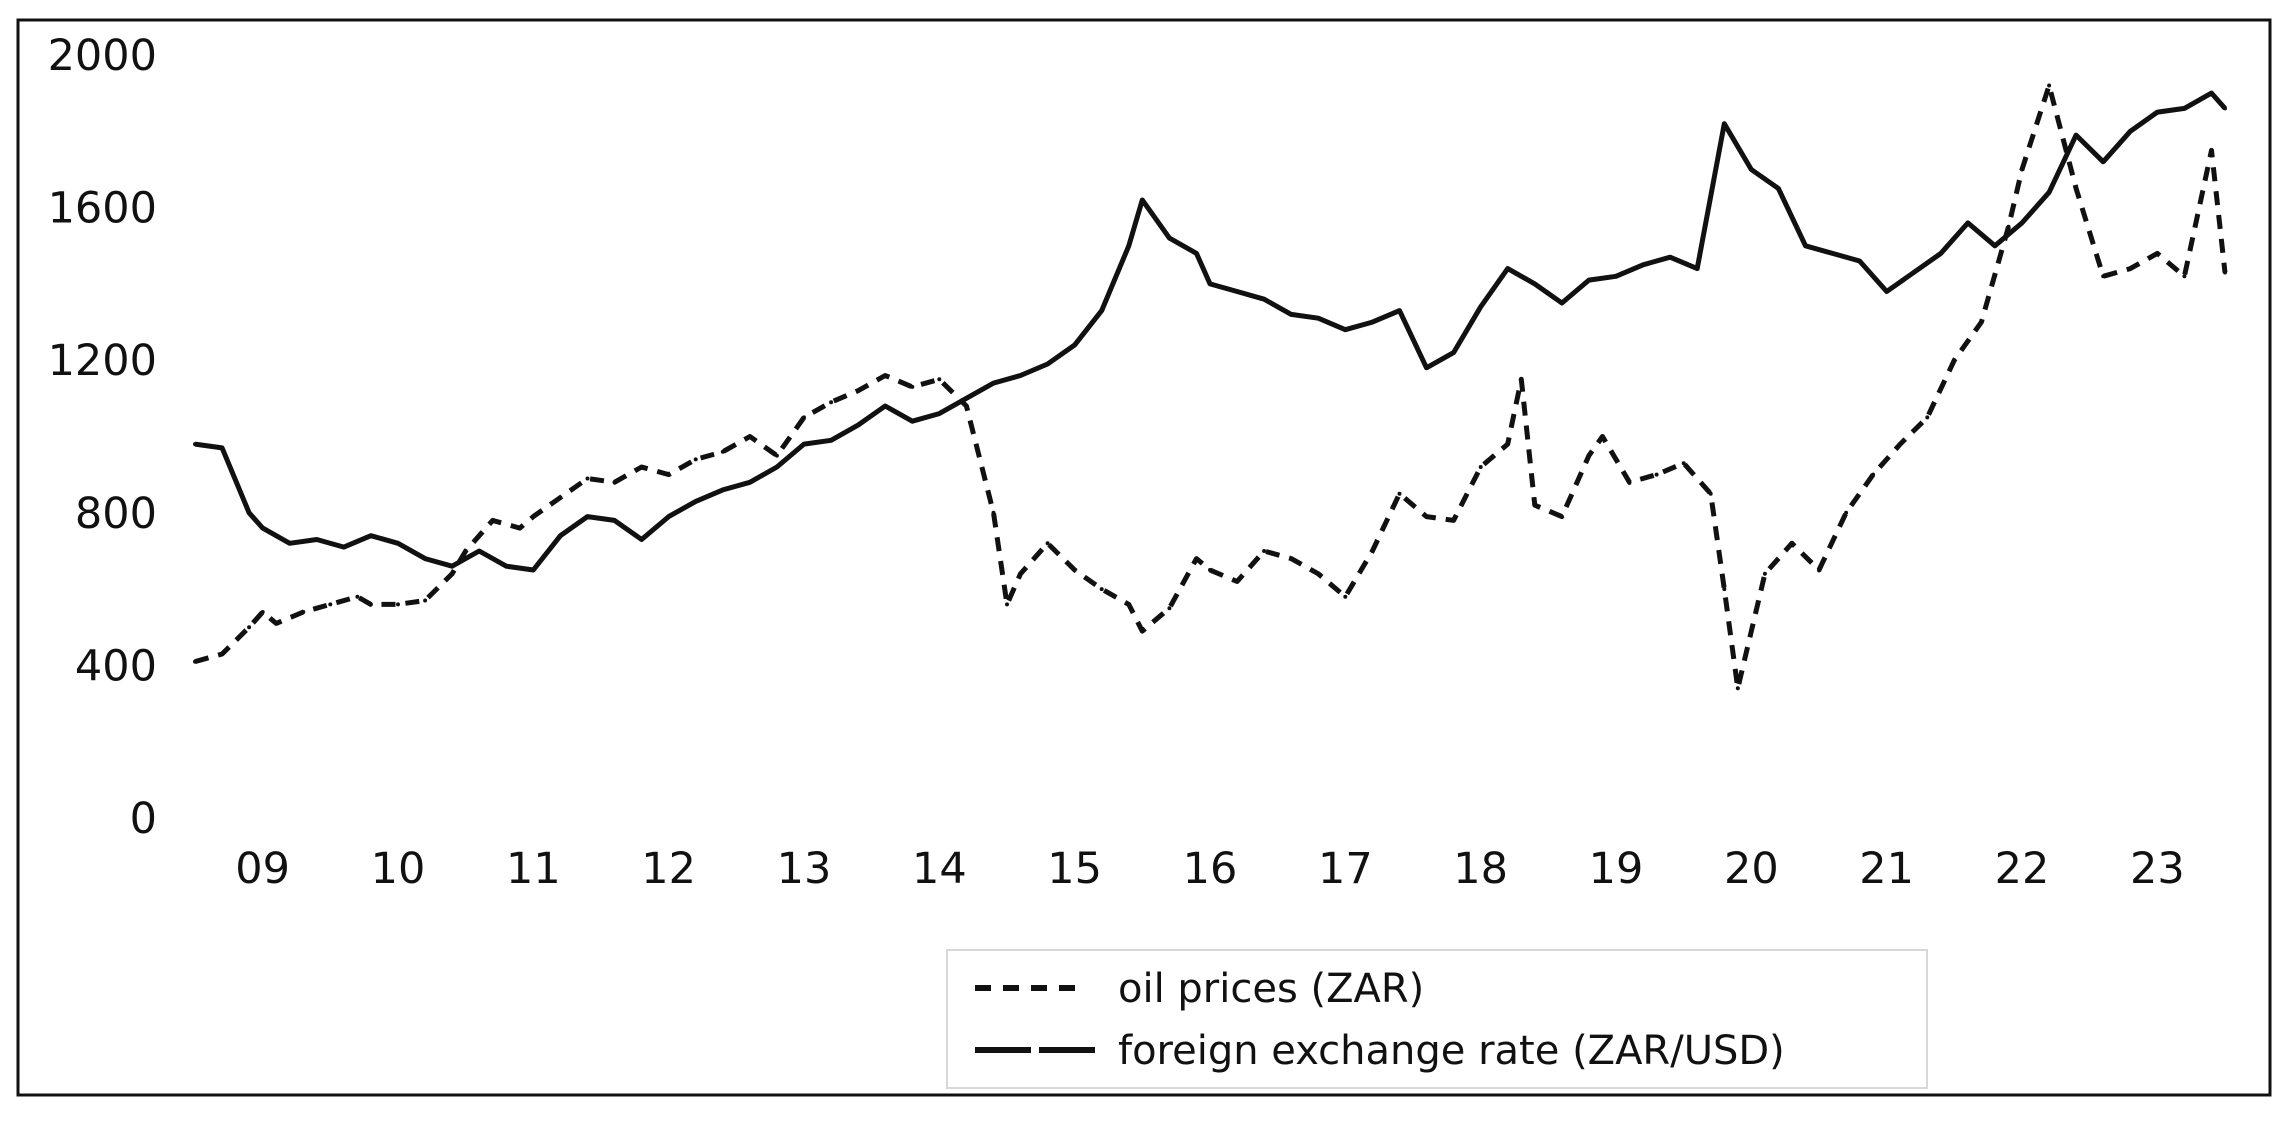 The width and height of the screenshot is (2290, 1125). What do you see at coordinates (804, 869) in the screenshot?
I see `x-tick-label: 13` at bounding box center [804, 869].